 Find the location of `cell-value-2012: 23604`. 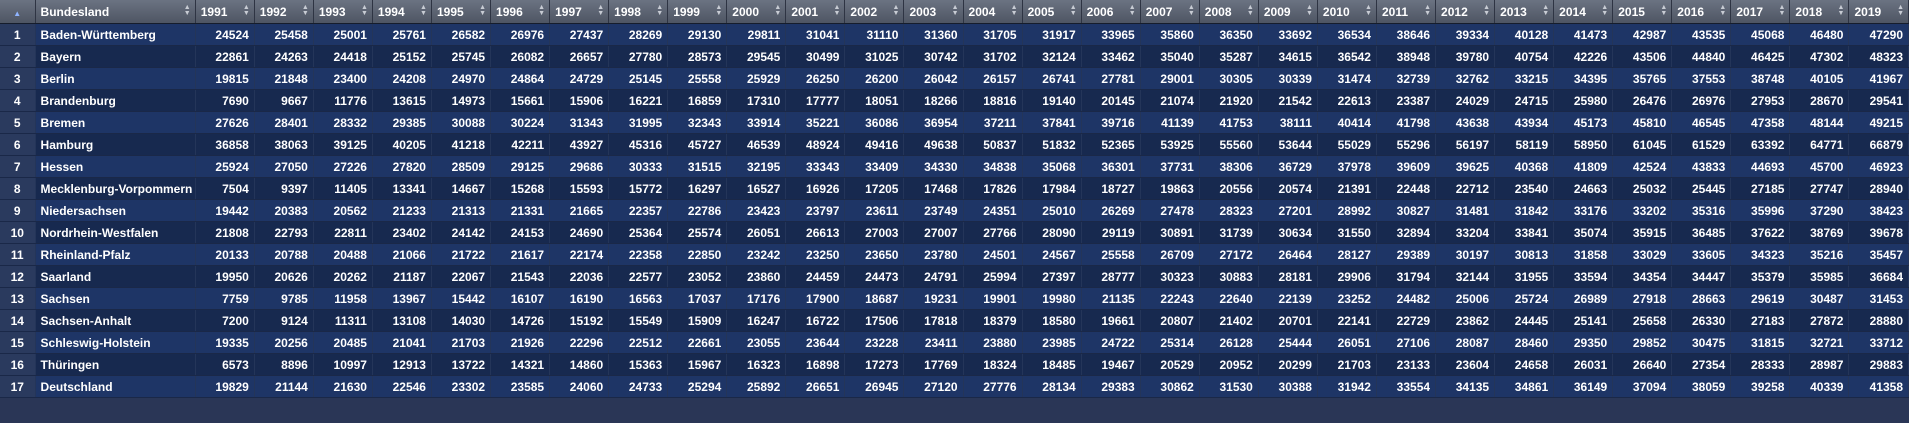

cell-value-2012: 23604 is located at coordinates (1465, 364).